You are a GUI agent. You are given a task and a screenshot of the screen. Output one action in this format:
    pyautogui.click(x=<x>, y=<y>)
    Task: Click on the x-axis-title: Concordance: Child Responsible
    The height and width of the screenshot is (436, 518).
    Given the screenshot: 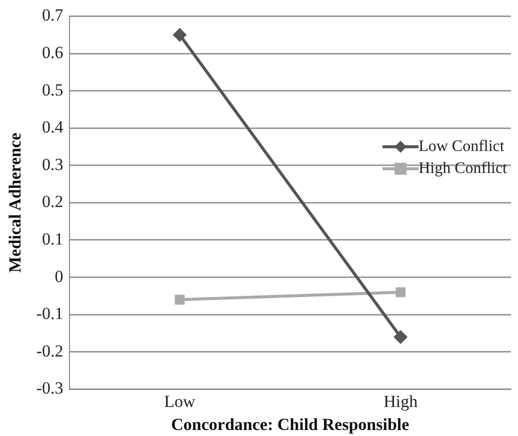 What is the action you would take?
    pyautogui.click(x=290, y=424)
    